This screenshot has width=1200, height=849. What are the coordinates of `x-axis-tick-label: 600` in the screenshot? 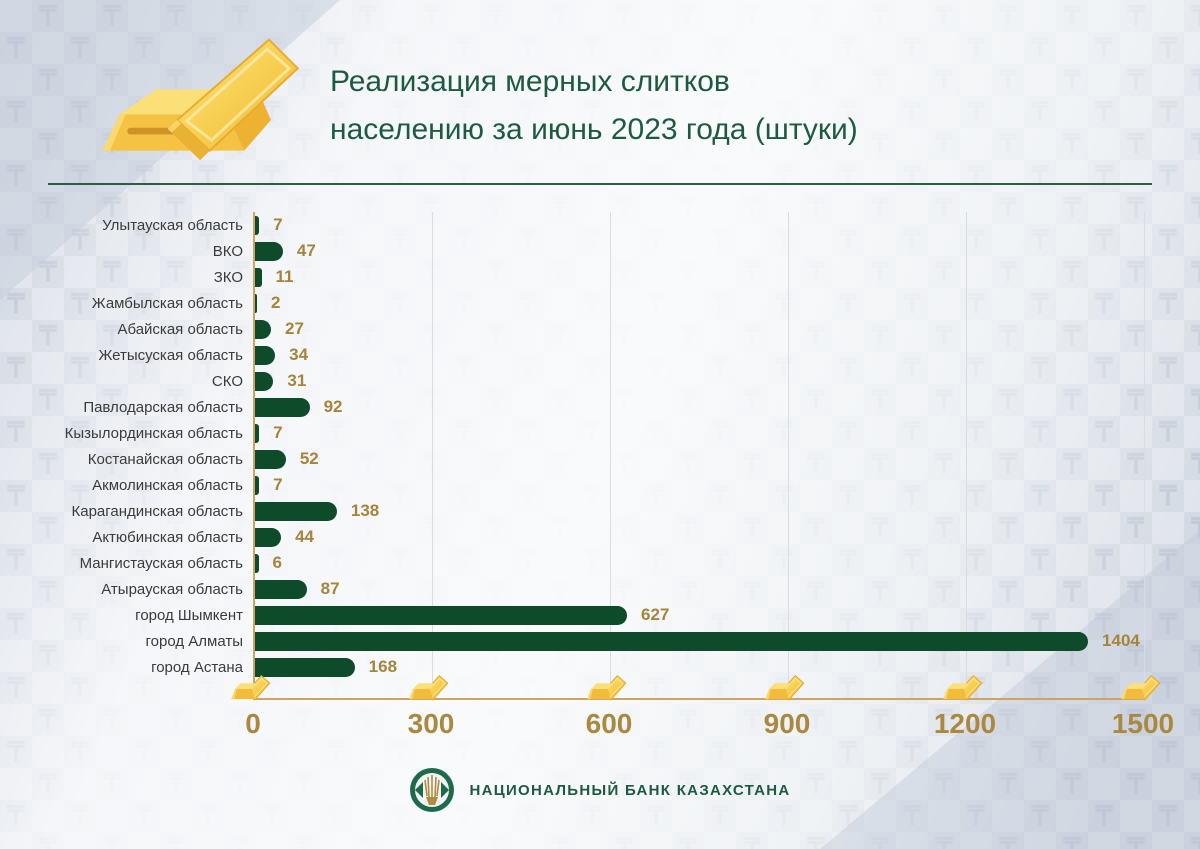 It's located at (609, 723).